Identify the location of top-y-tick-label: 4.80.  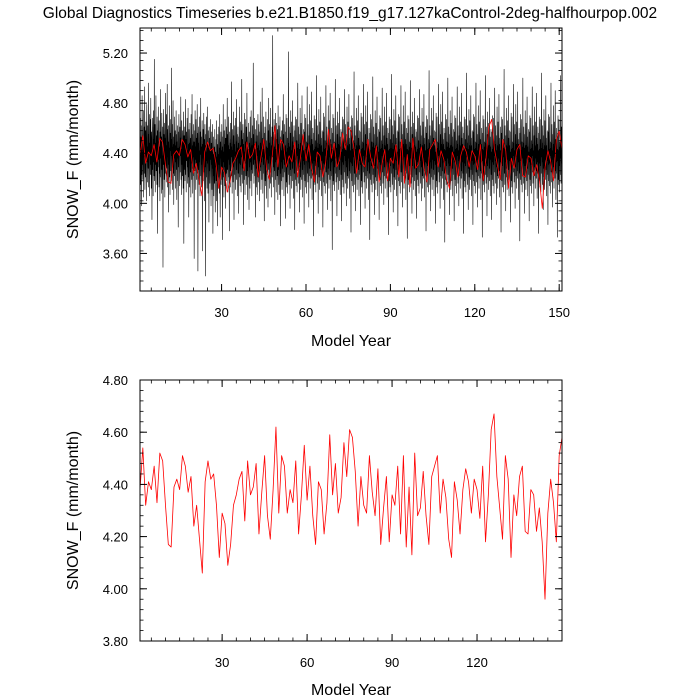
(115, 103).